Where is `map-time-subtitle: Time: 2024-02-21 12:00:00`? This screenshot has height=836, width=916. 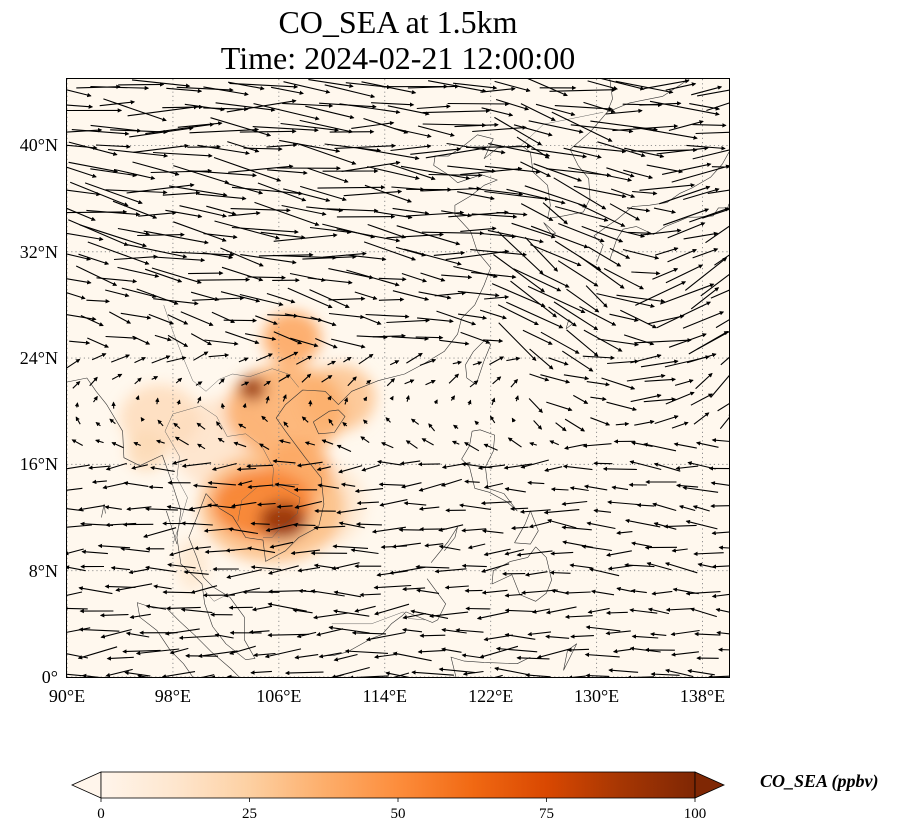 map-time-subtitle: Time: 2024-02-21 12:00:00 is located at coordinates (398, 58).